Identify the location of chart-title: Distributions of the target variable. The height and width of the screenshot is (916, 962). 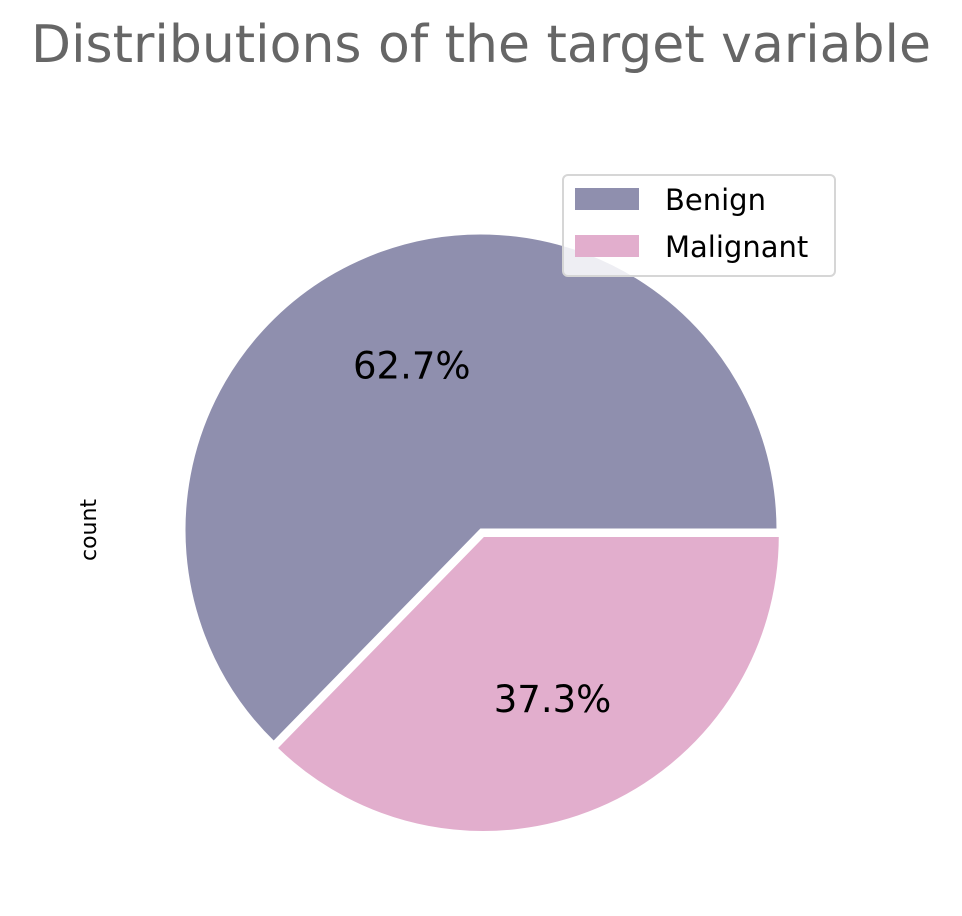
(481, 45).